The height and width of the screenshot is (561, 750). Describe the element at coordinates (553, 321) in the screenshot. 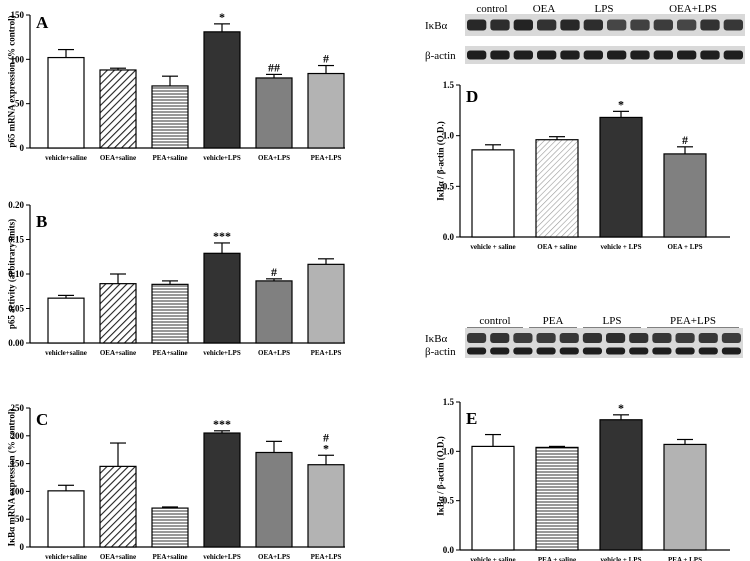

I see `blot-group-label: PEA` at that location.